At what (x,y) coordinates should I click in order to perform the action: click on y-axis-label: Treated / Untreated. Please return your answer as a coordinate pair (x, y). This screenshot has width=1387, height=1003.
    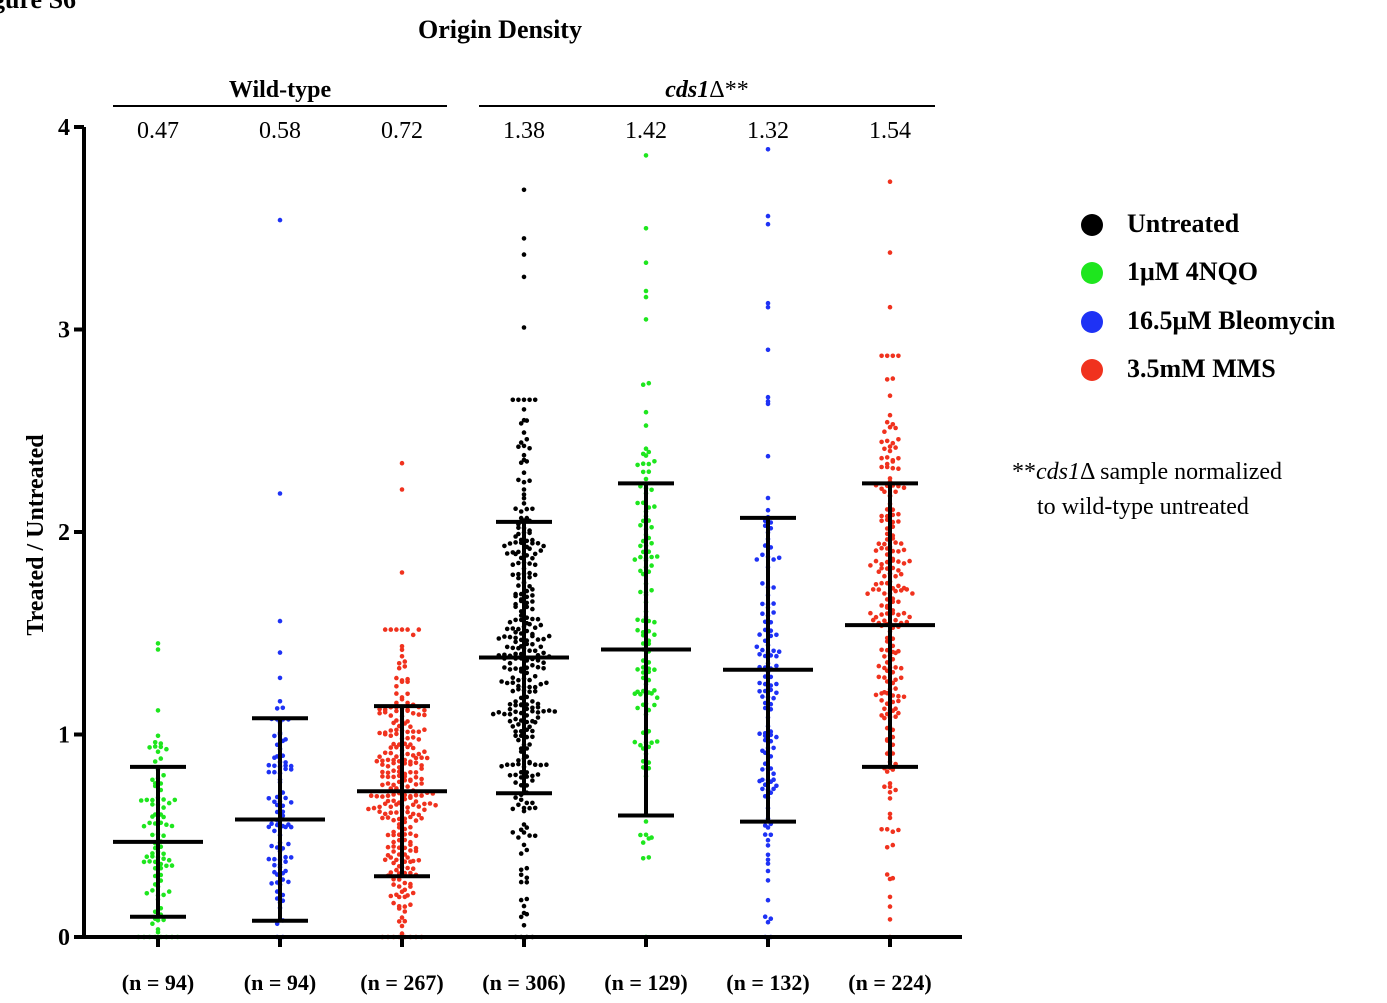
    Looking at the image, I should click on (36, 535).